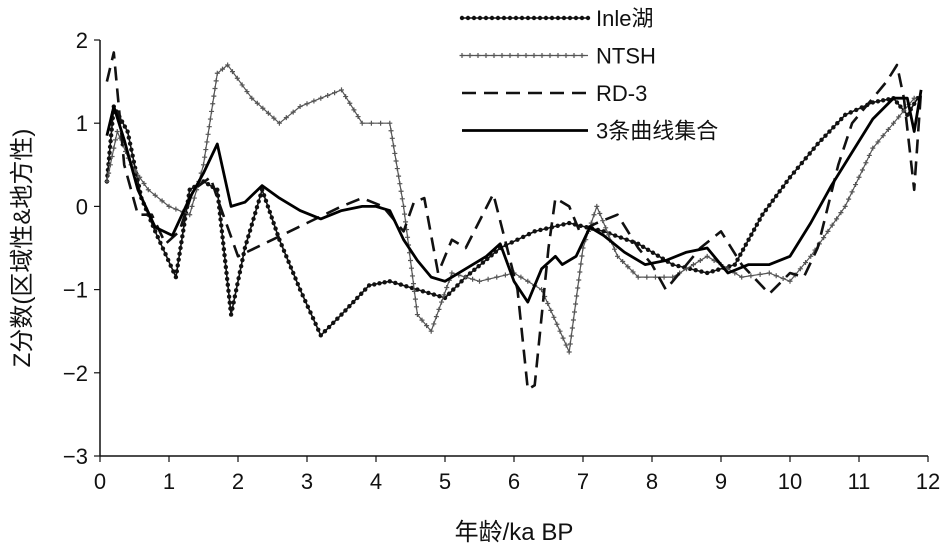  Describe the element at coordinates (556, 18) in the screenshot. I see `legend-entry: Inle湖` at that location.